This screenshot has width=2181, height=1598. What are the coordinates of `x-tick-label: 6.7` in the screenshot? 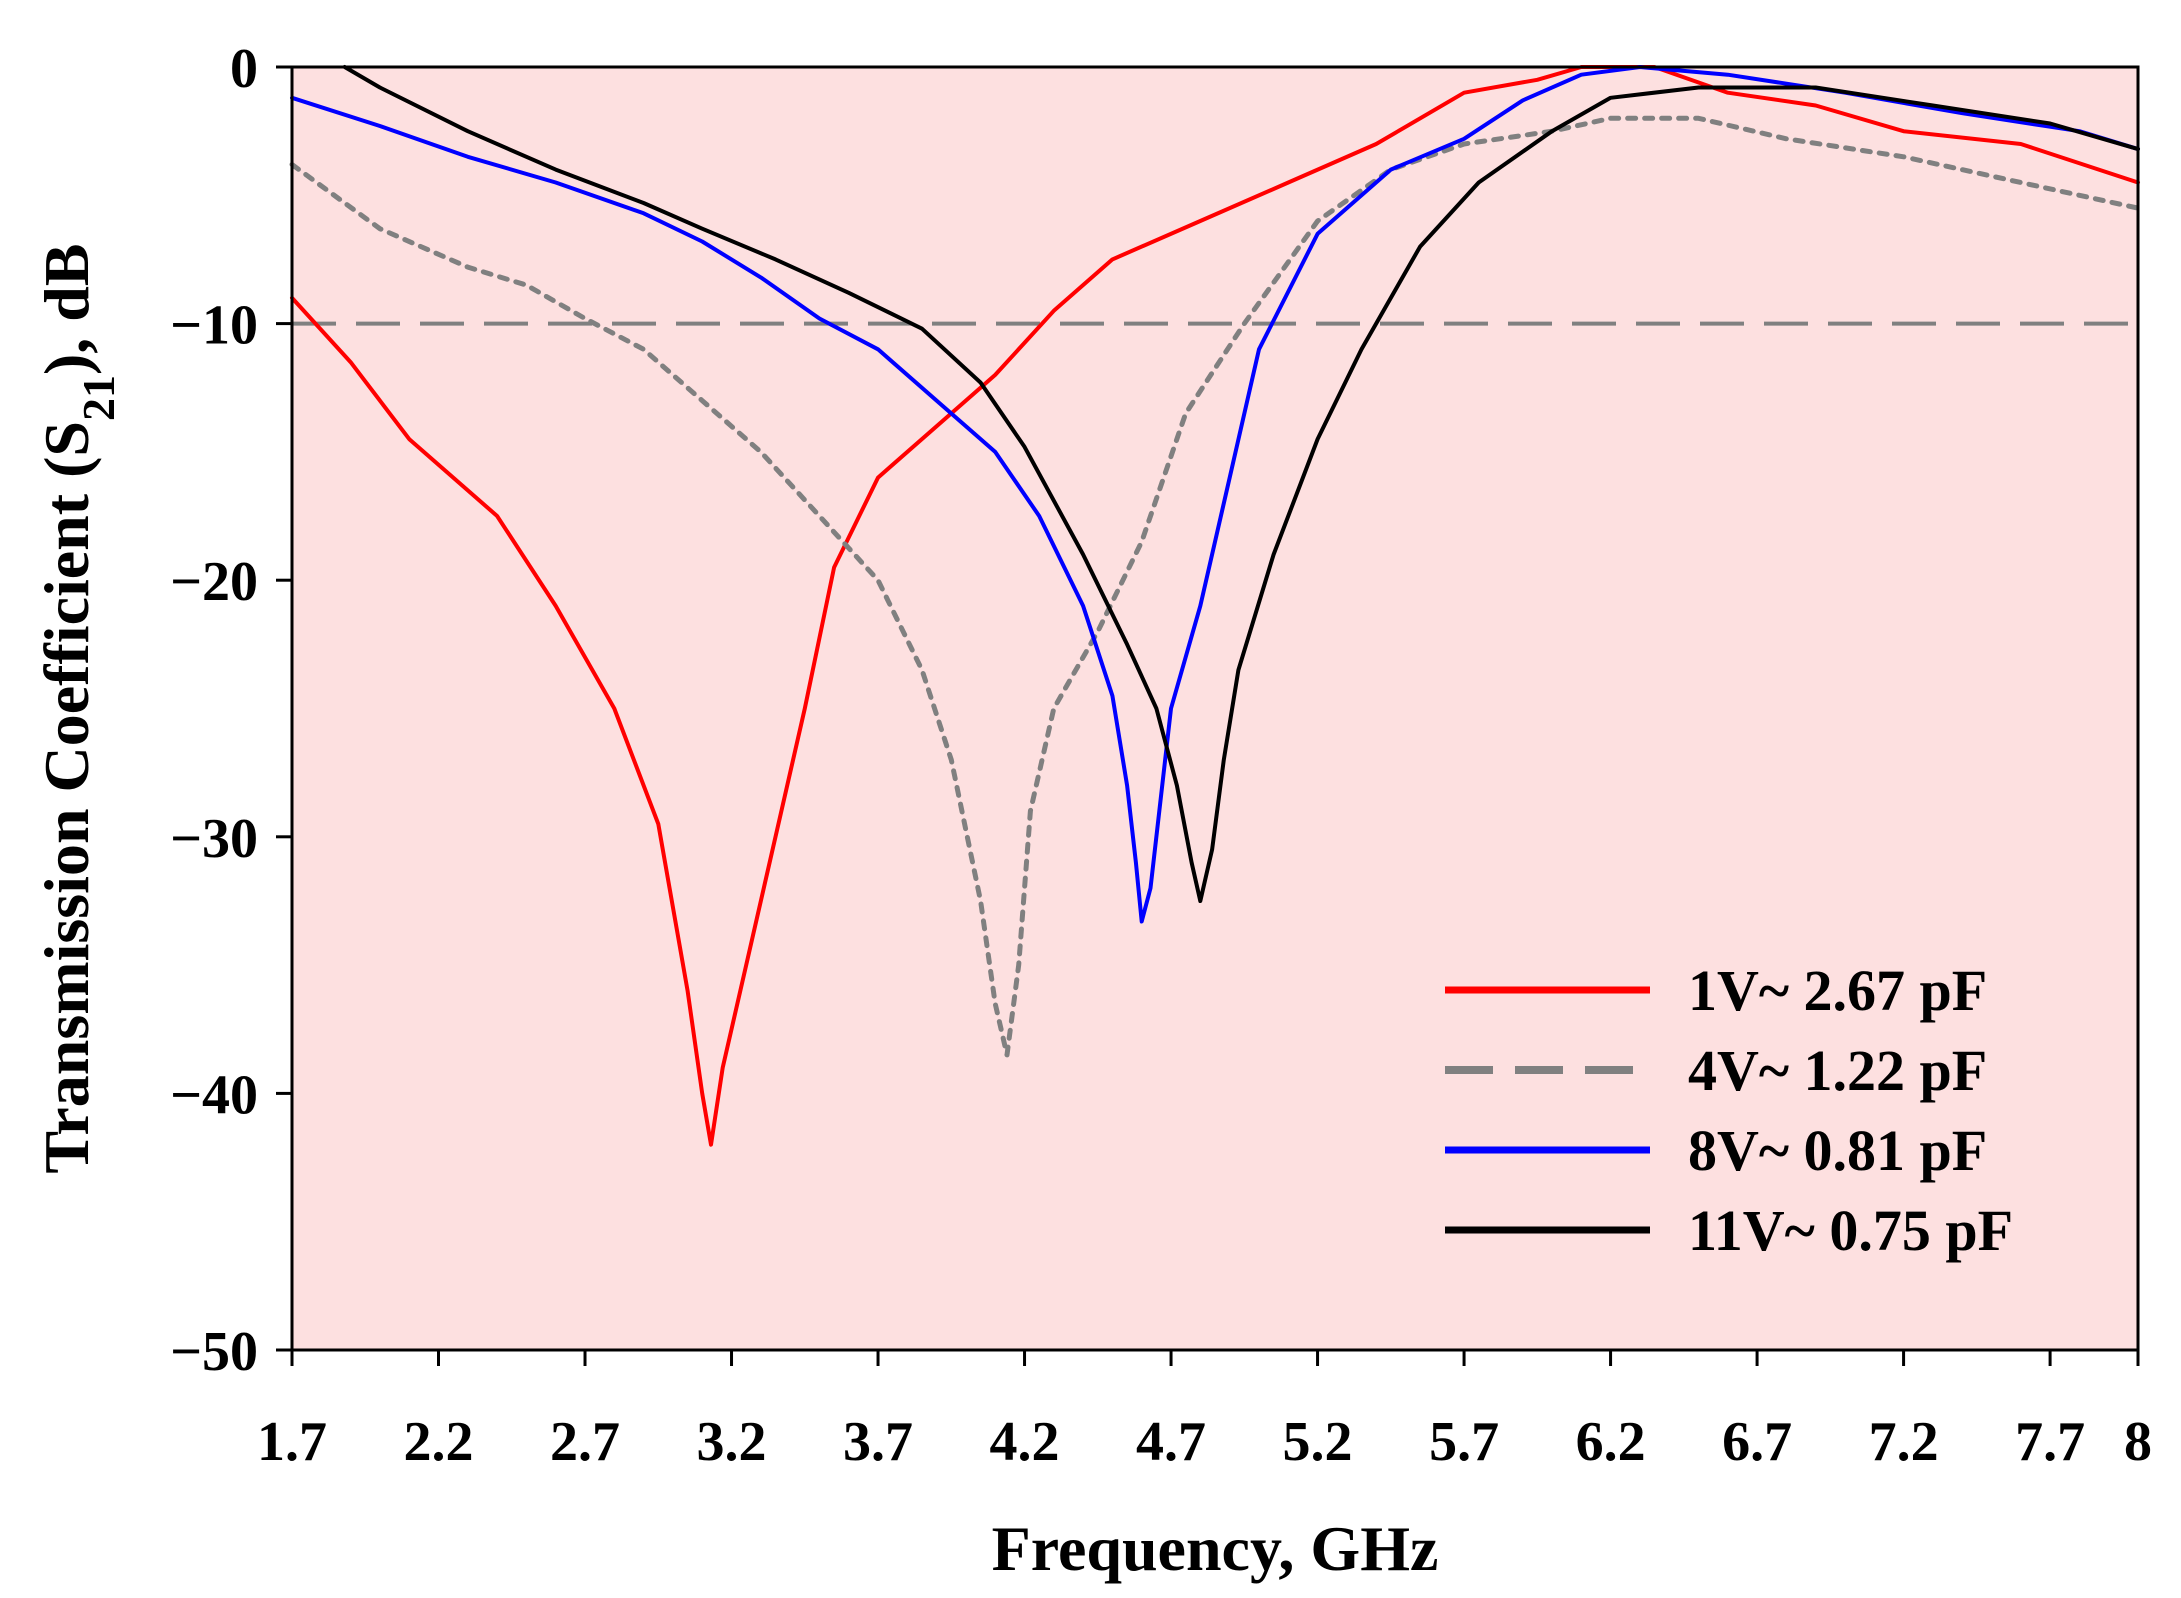 It's located at (1757, 1442).